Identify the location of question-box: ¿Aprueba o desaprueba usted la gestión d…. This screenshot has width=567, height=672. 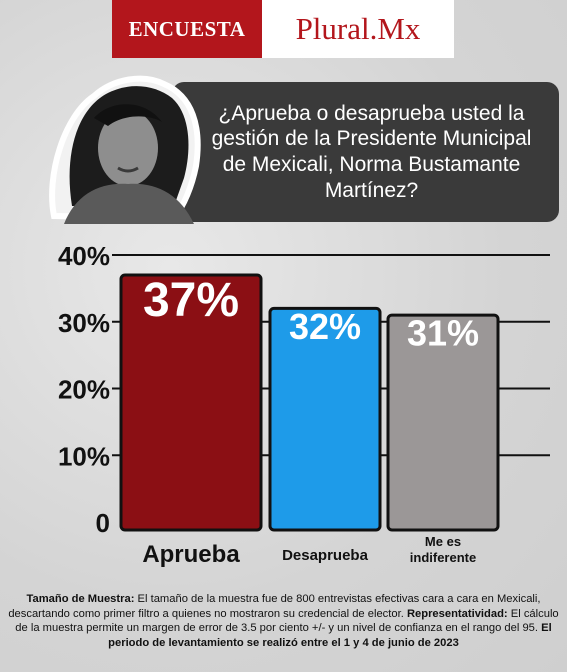
(365, 152).